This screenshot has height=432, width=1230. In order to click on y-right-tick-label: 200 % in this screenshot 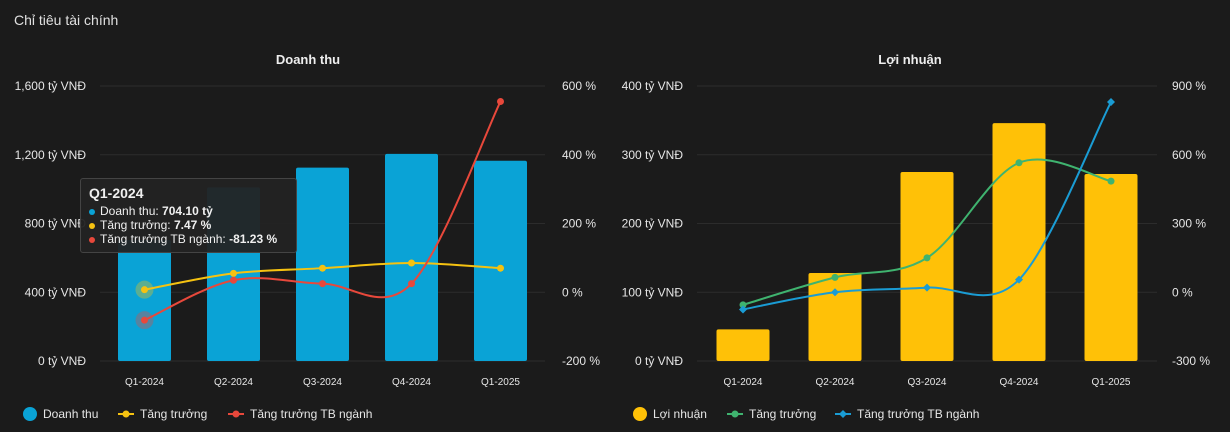, I will do `click(579, 224)`.